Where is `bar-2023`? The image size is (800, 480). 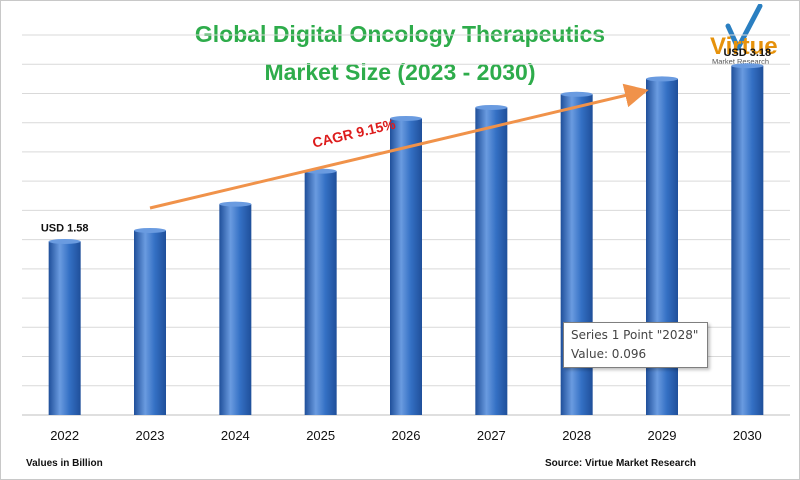
bar-2023 is located at coordinates (150, 321).